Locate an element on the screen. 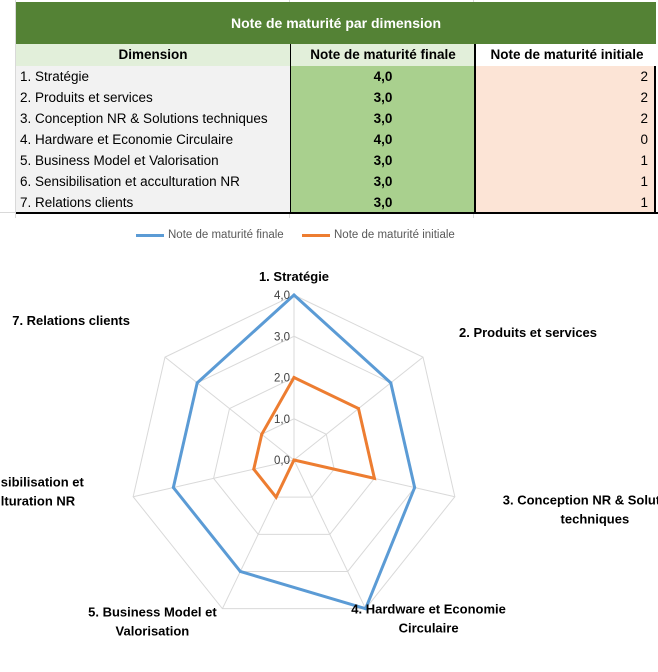 The height and width of the screenshot is (672, 658). legend-label: Note de maturité finale is located at coordinates (226, 235).